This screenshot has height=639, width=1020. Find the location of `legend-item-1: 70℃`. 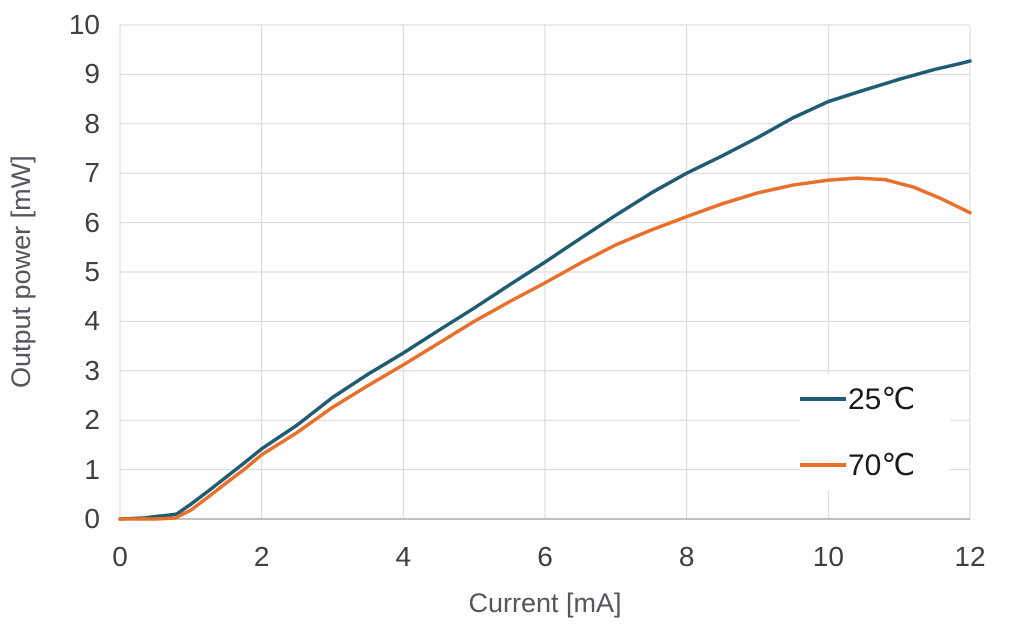

legend-item-1: 70℃ is located at coordinates (875, 465).